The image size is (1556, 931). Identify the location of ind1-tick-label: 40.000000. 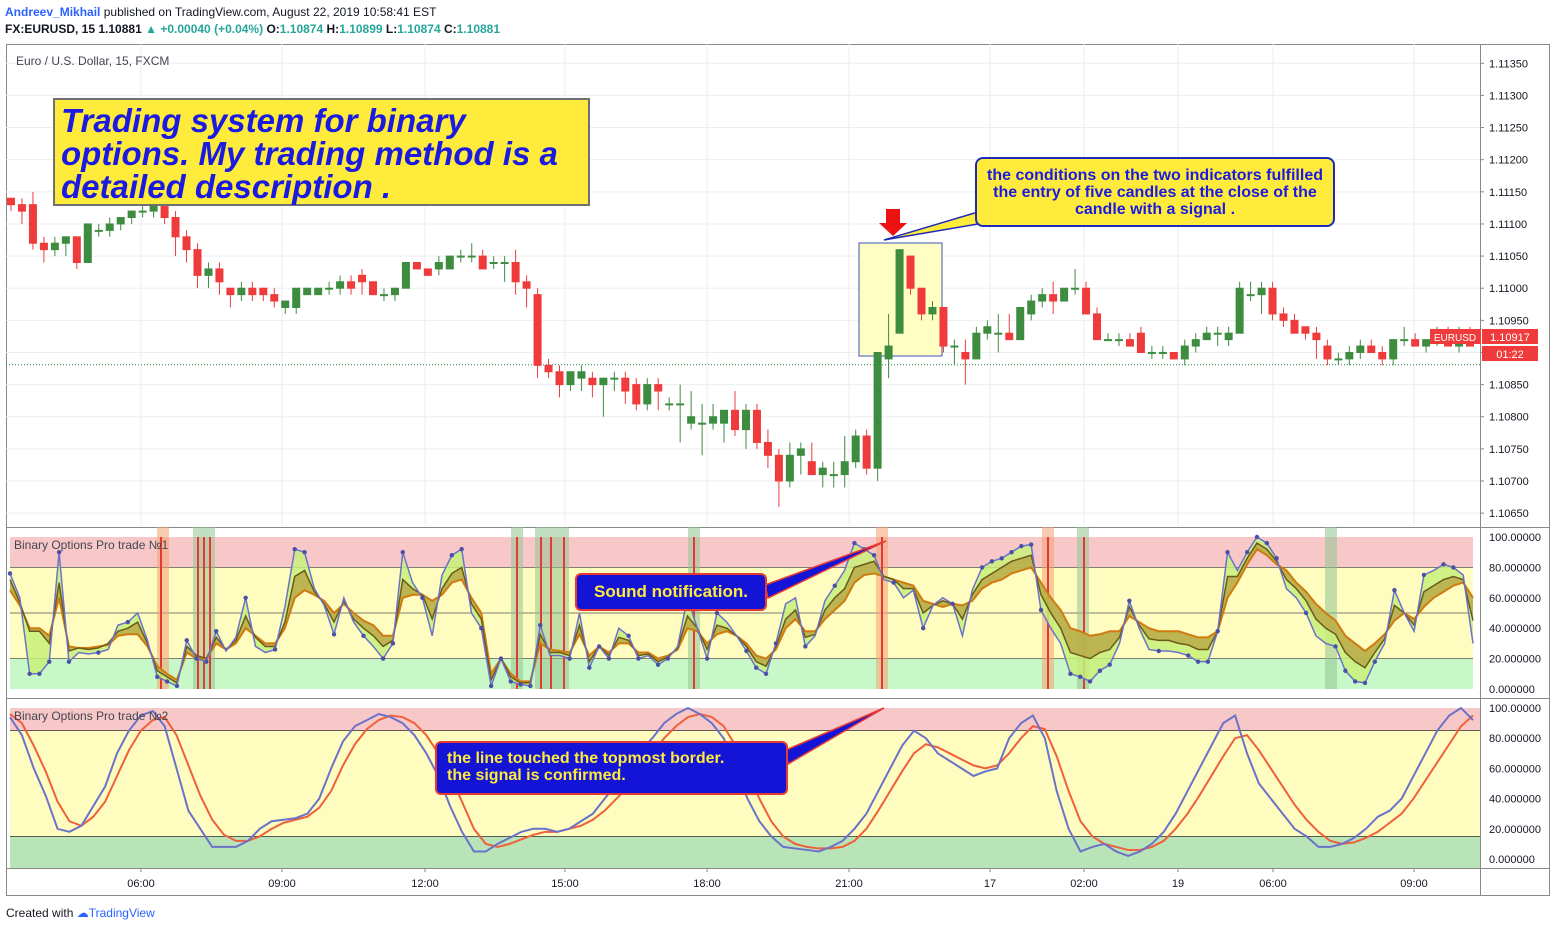
(1515, 629).